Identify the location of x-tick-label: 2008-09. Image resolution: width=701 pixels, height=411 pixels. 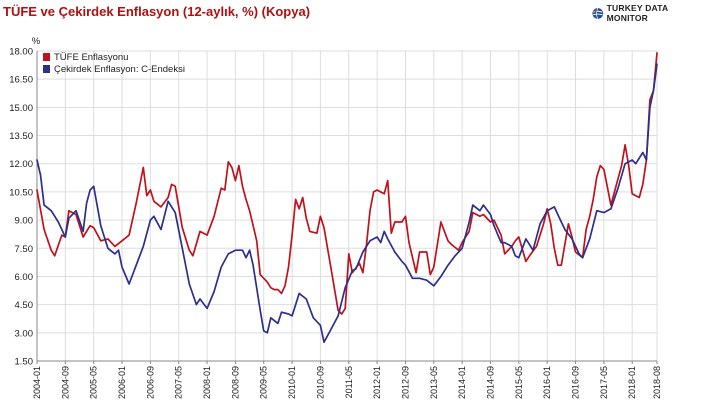
(235, 382).